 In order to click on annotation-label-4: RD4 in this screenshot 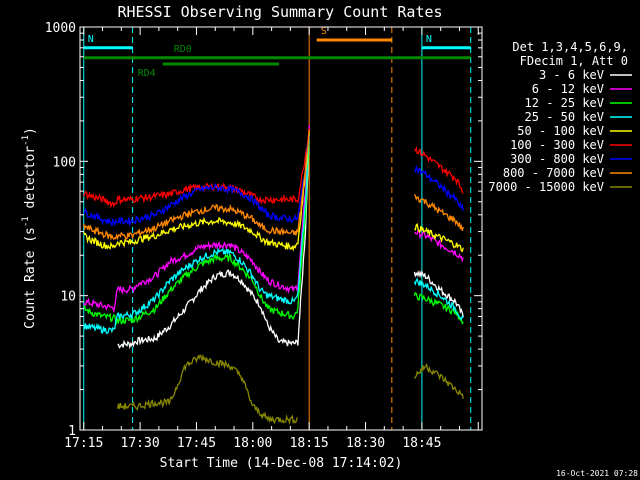, I will do `click(147, 73)`.